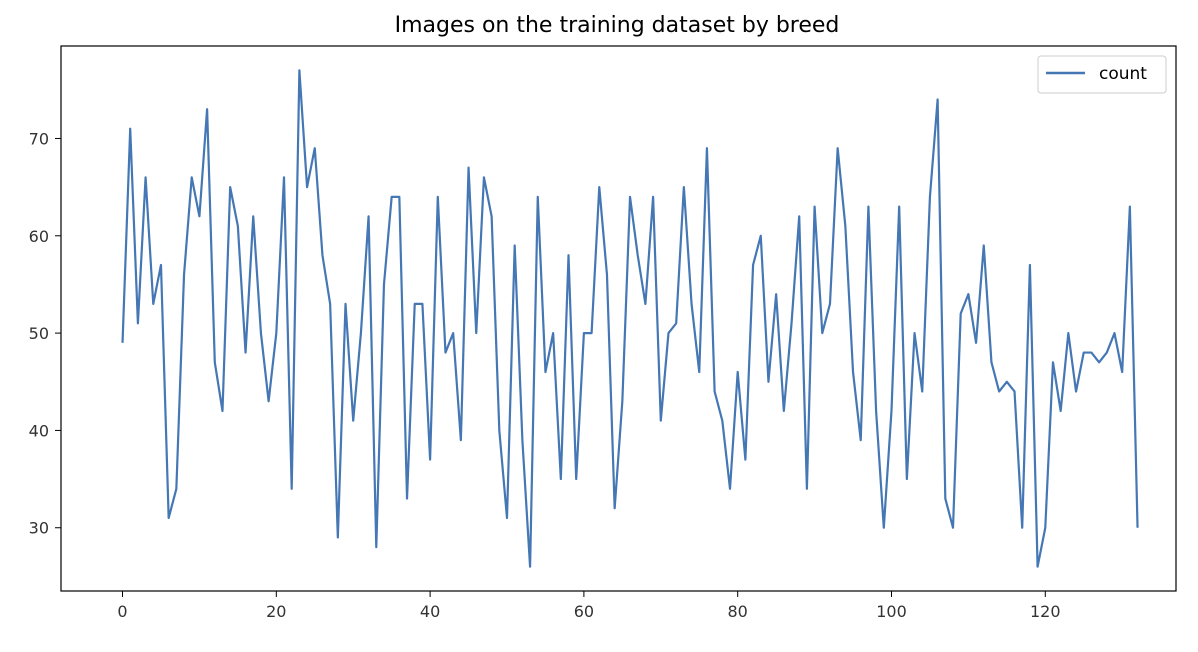 This screenshot has width=1198, height=652. Describe the element at coordinates (122, 611) in the screenshot. I see `x-tick-label: 0` at that location.